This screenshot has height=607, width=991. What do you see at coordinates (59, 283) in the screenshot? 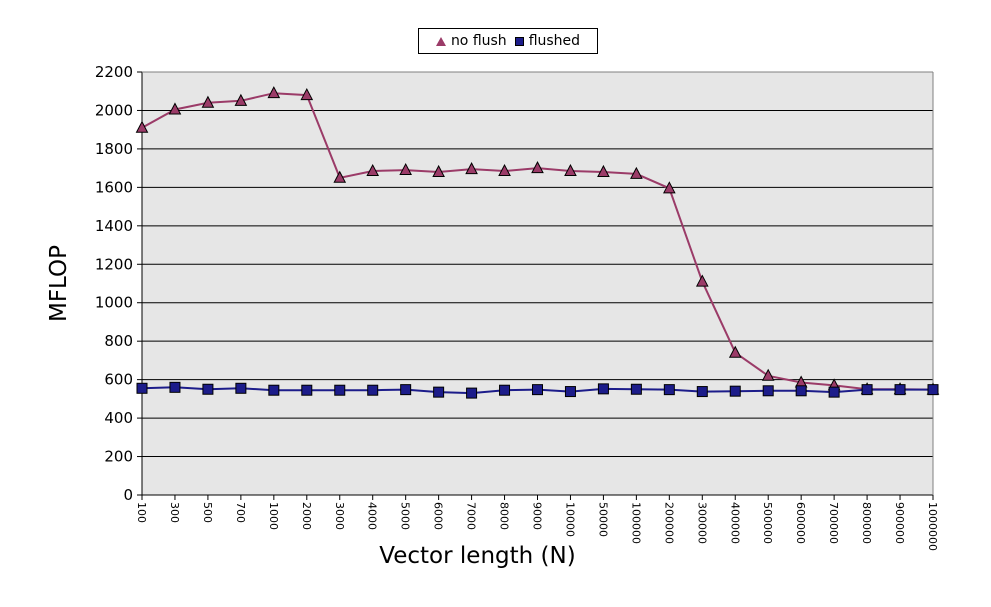
I see `y-axis-title: MFLOP` at bounding box center [59, 283].